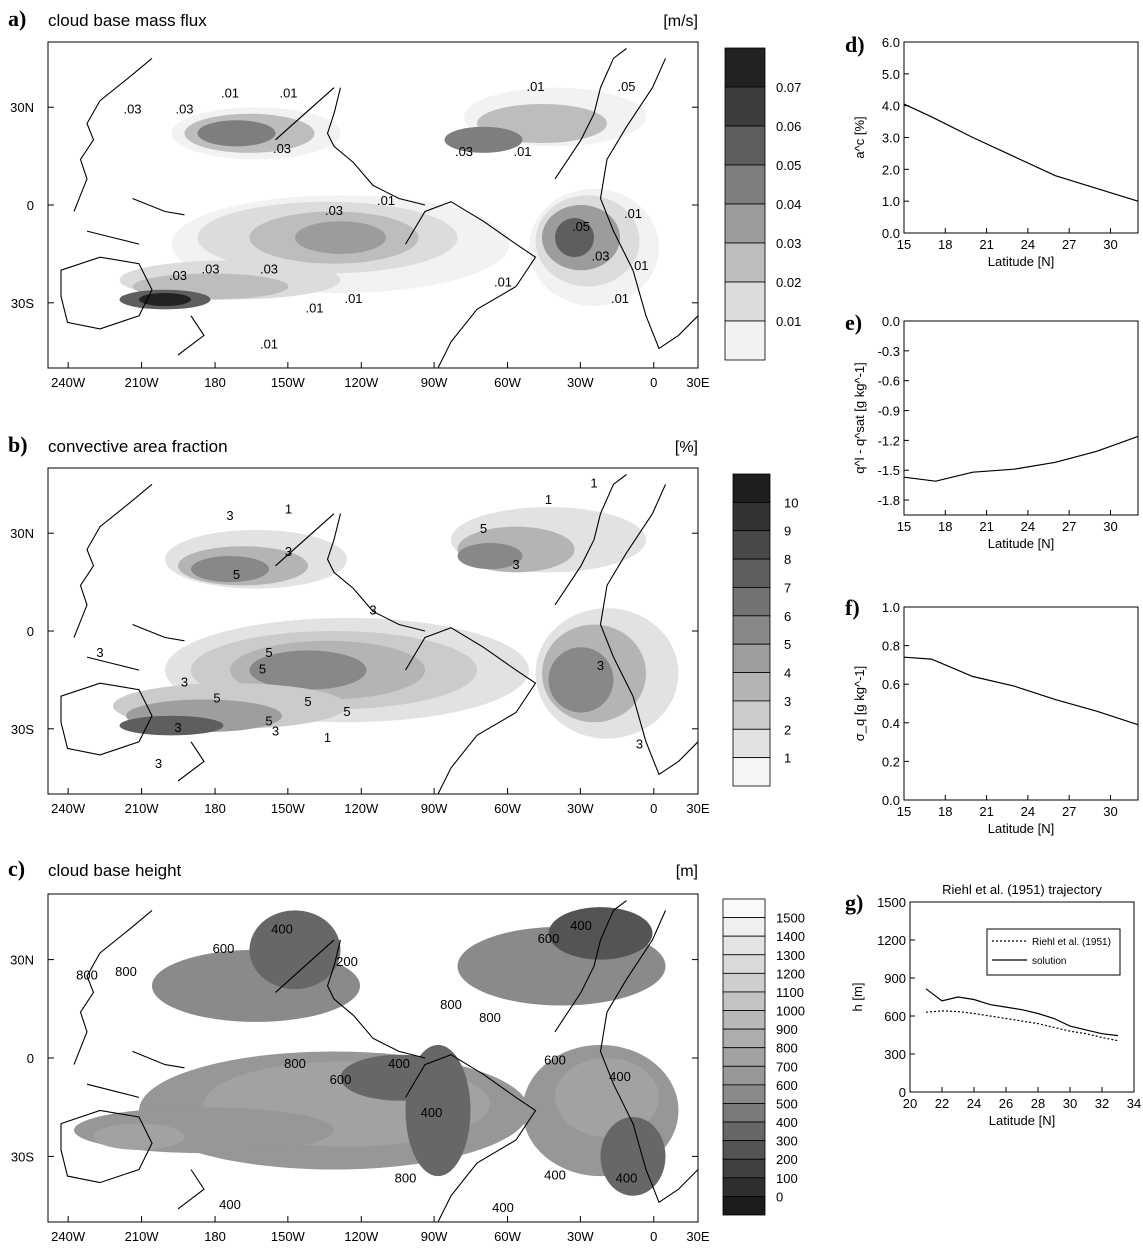 The width and height of the screenshot is (1143, 1249). Describe the element at coordinates (788, 204) in the screenshot. I see `colorbar-level-label: 0.04` at that location.